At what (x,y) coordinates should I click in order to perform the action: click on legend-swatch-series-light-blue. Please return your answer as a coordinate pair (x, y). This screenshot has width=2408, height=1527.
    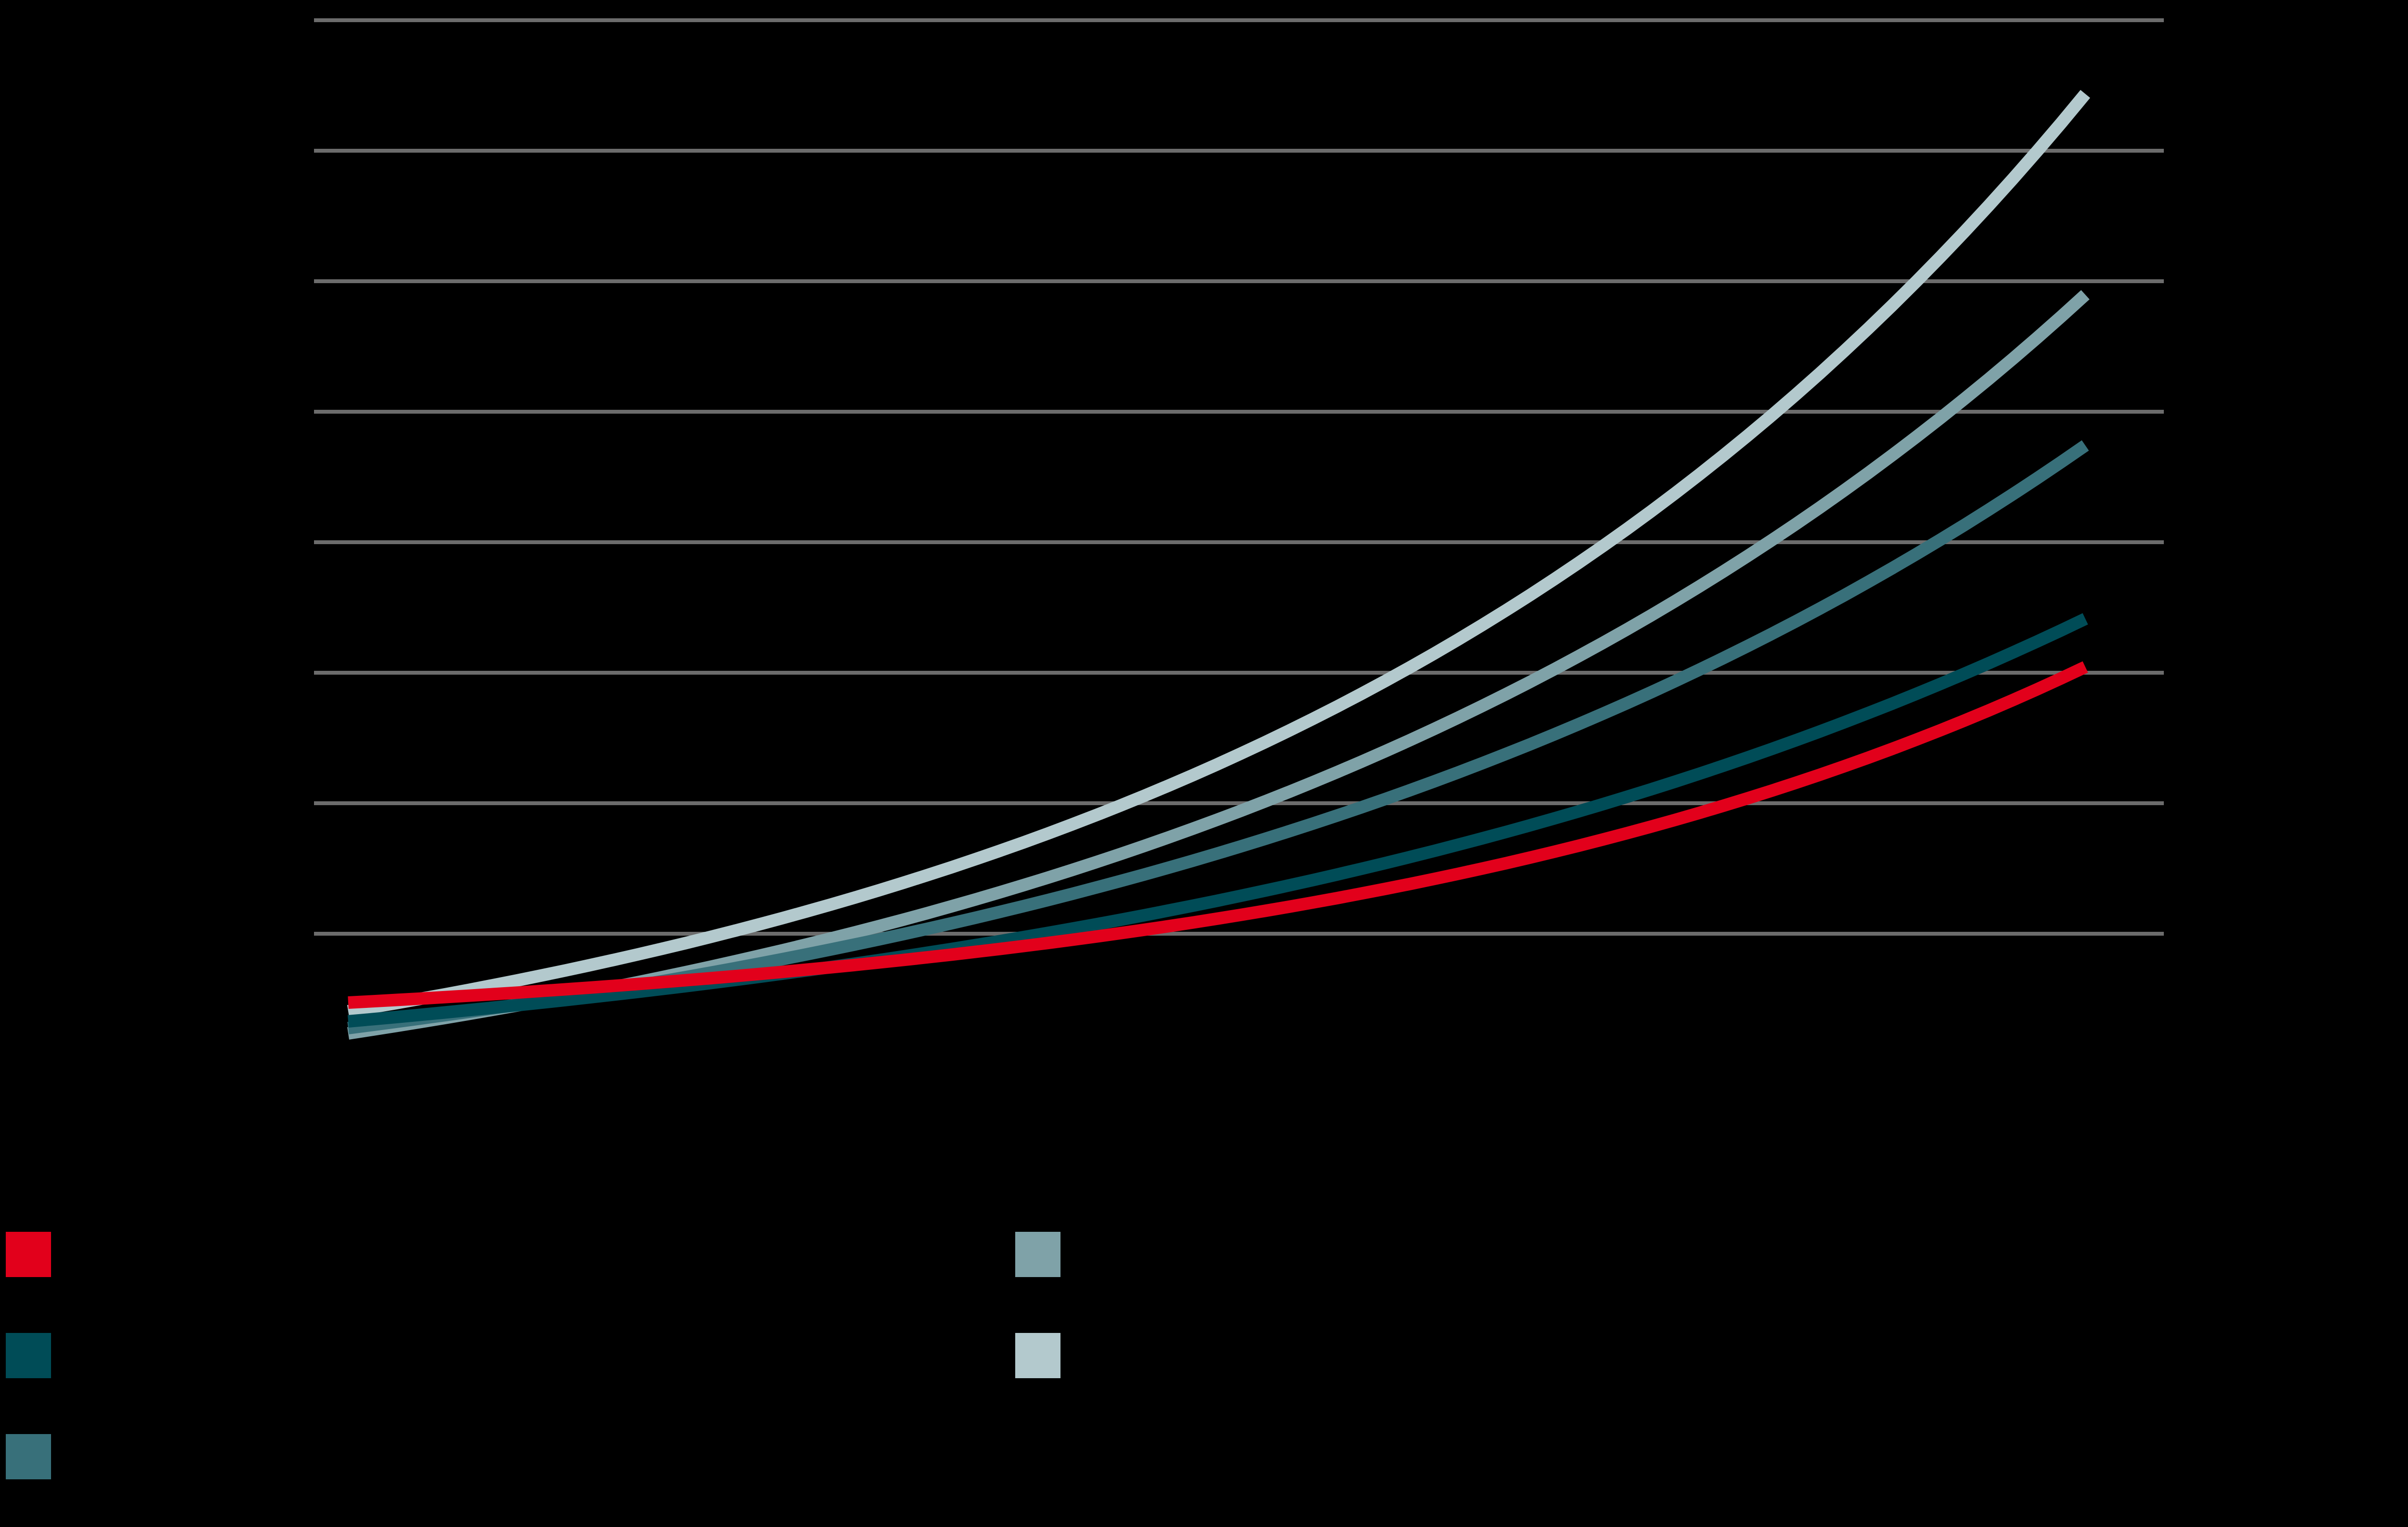
    Looking at the image, I should click on (1037, 1355).